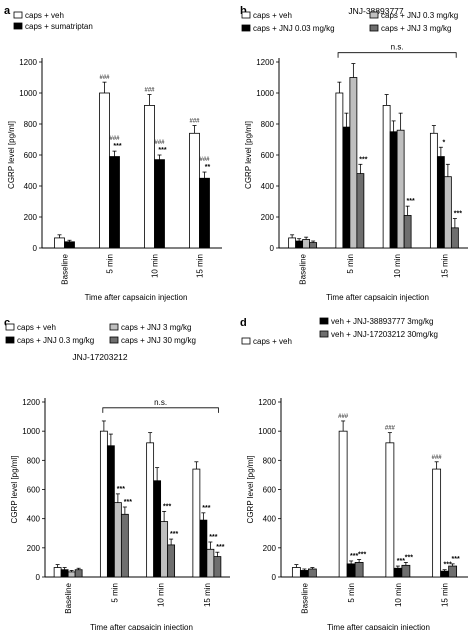 The height and width of the screenshot is (630, 474). I want to click on ns-bracket, so click(160, 410).